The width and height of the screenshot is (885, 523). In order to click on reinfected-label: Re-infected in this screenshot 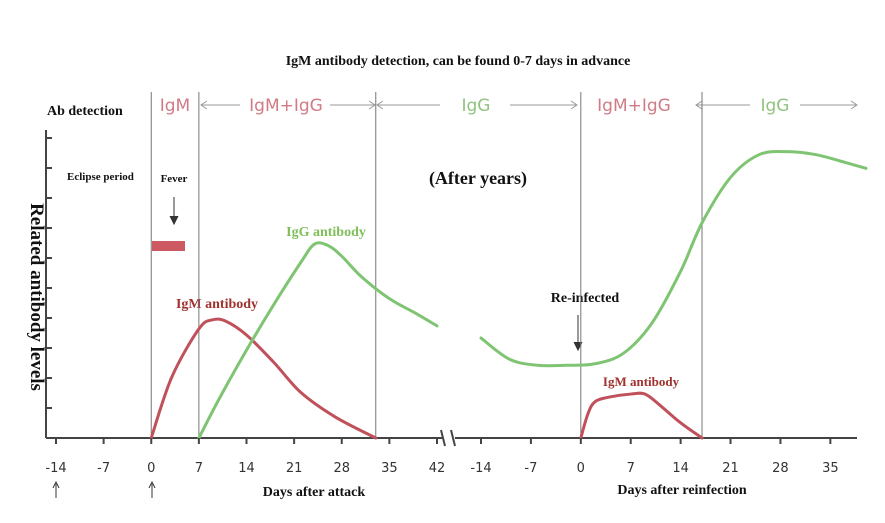, I will do `click(585, 298)`.